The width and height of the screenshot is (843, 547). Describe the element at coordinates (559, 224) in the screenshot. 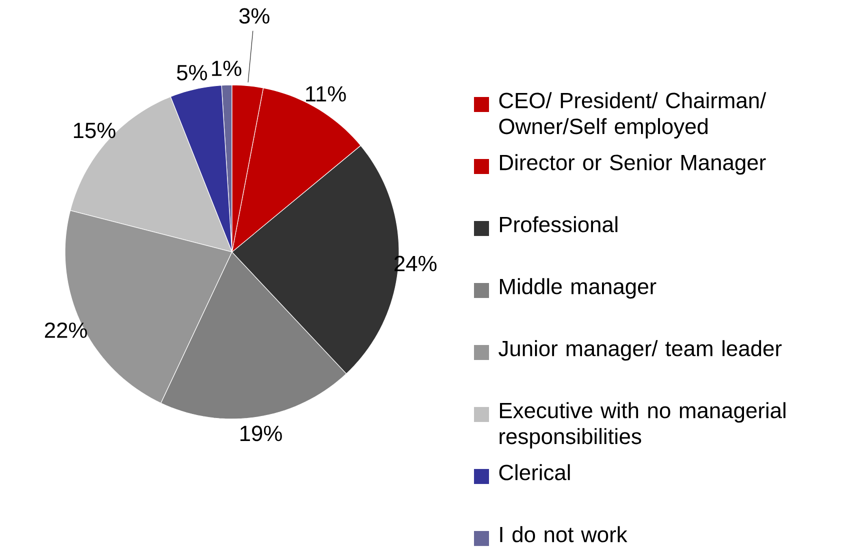

I see `legend-label: Professional` at that location.